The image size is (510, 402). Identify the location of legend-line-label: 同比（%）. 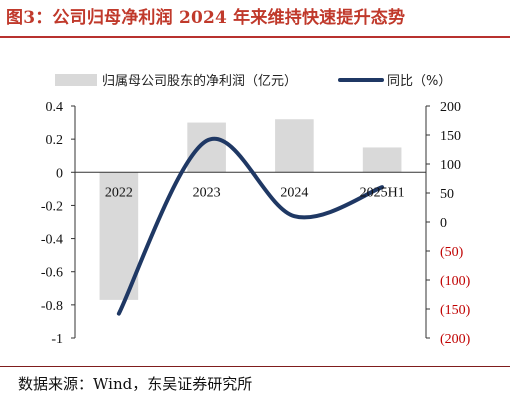
(419, 81).